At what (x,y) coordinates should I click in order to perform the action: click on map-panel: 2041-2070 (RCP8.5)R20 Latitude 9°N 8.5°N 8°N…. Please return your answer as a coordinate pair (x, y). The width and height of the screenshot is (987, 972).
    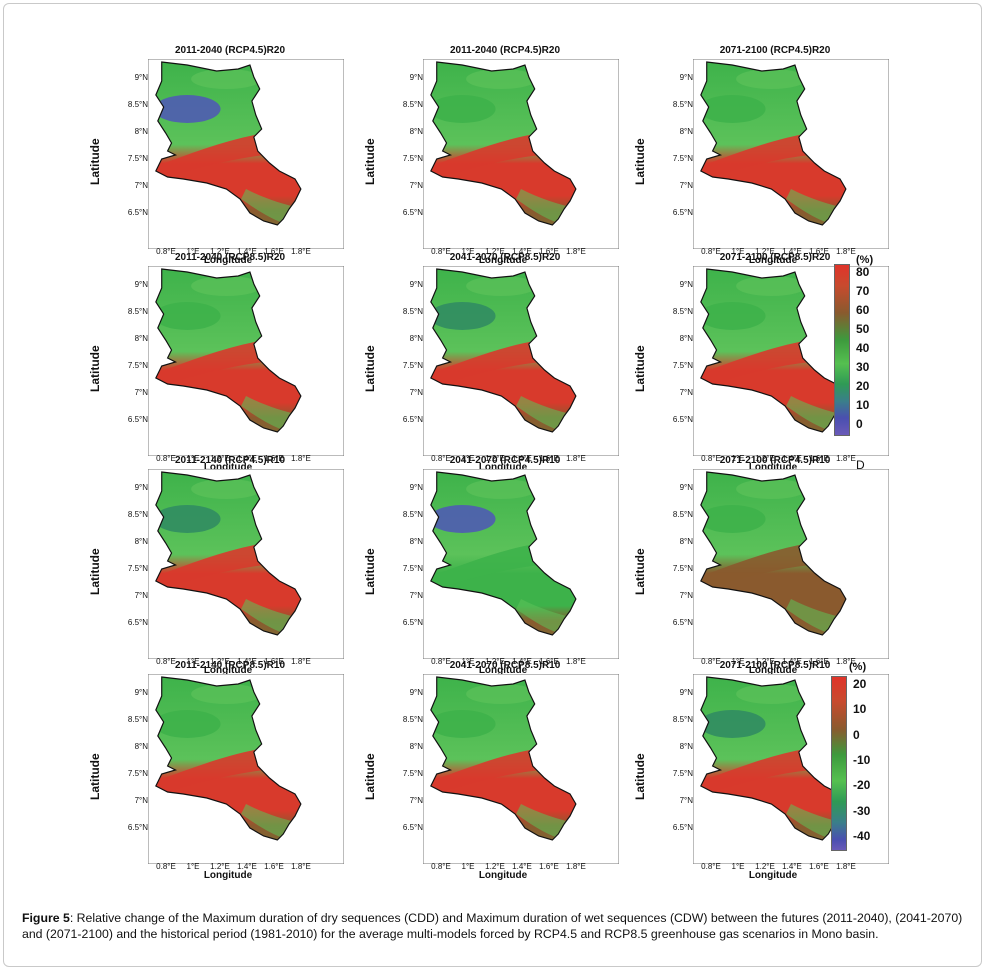
    Looking at the image, I should click on (505, 362).